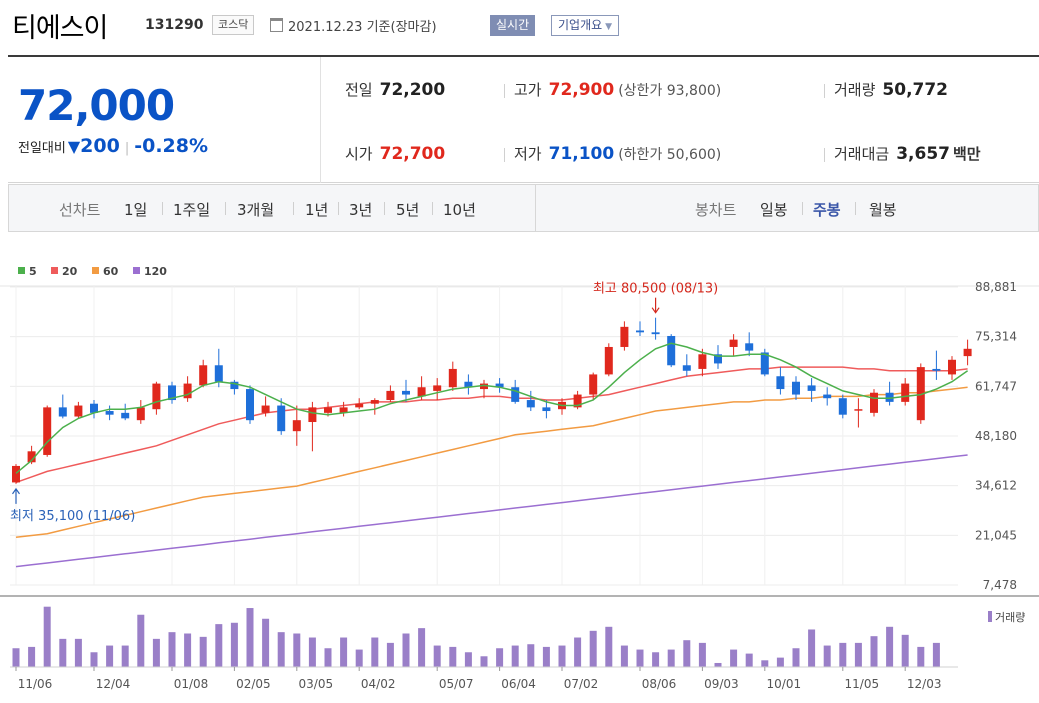 The width and height of the screenshot is (1039, 703). What do you see at coordinates (408, 210) in the screenshot?
I see `period-5y: 5년` at bounding box center [408, 210].